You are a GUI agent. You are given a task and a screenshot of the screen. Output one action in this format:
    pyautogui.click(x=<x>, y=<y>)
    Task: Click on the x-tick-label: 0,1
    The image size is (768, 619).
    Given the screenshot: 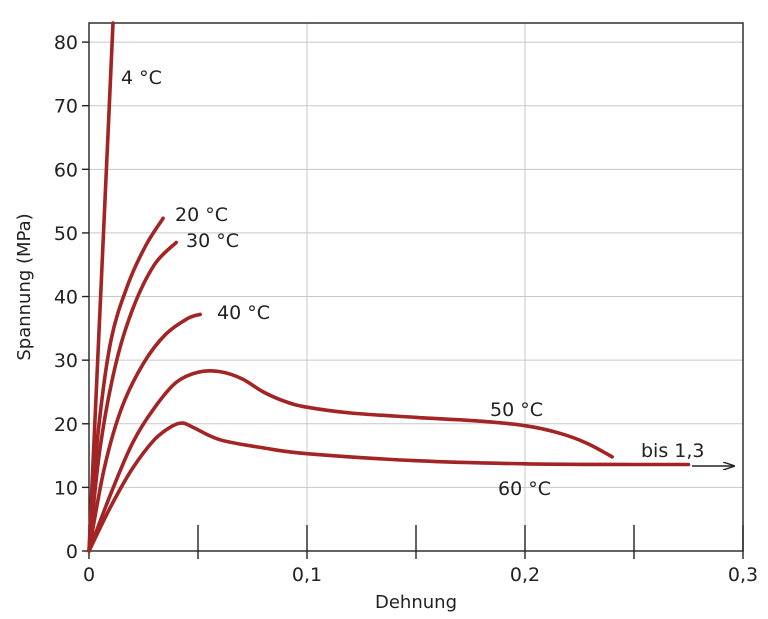 What is the action you would take?
    pyautogui.click(x=307, y=575)
    